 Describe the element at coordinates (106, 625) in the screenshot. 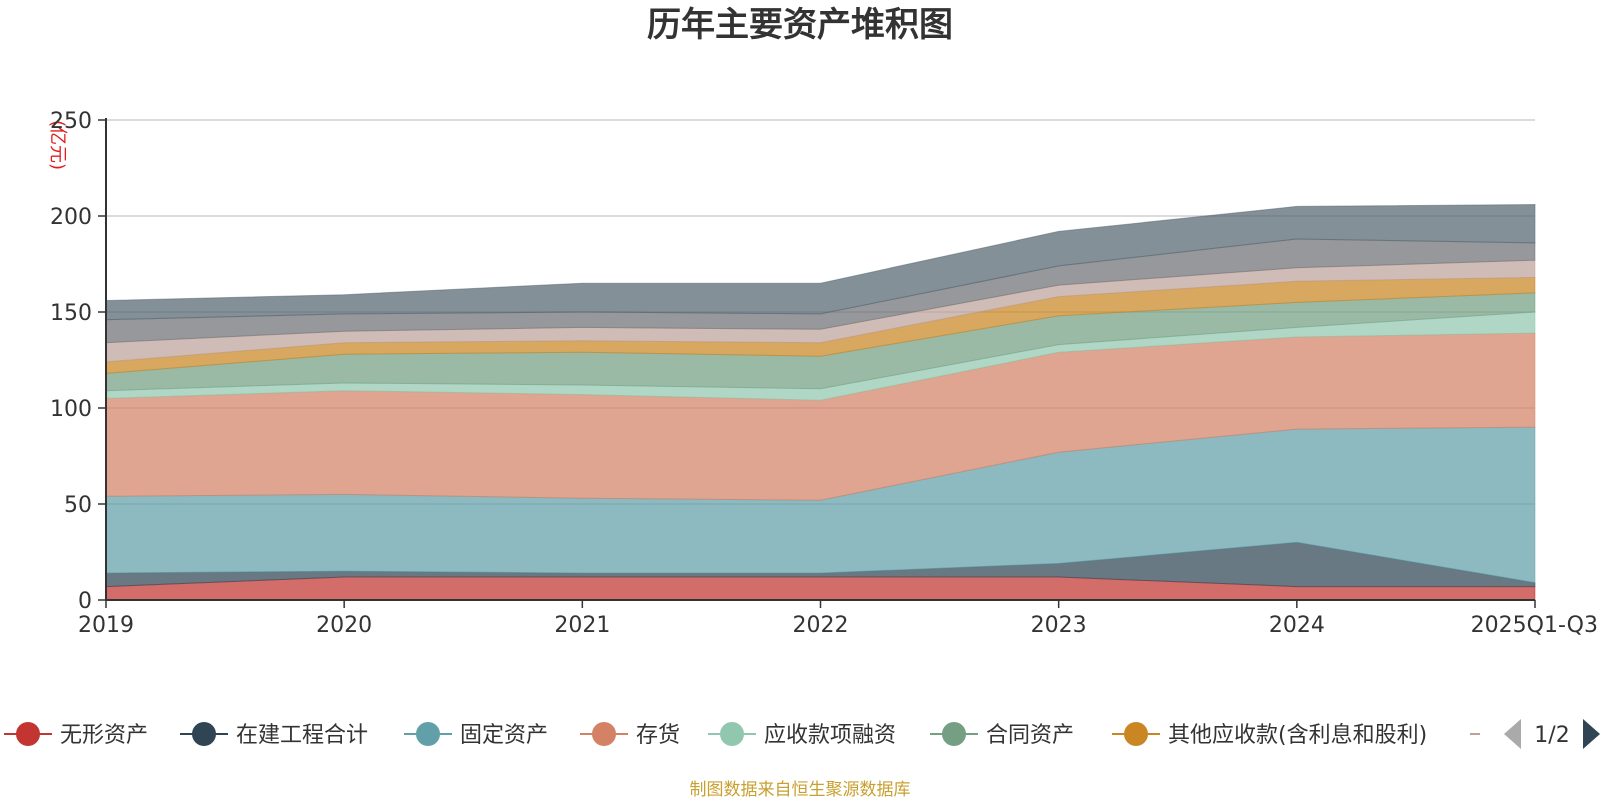

I see `x-tick-label: 2019` at that location.